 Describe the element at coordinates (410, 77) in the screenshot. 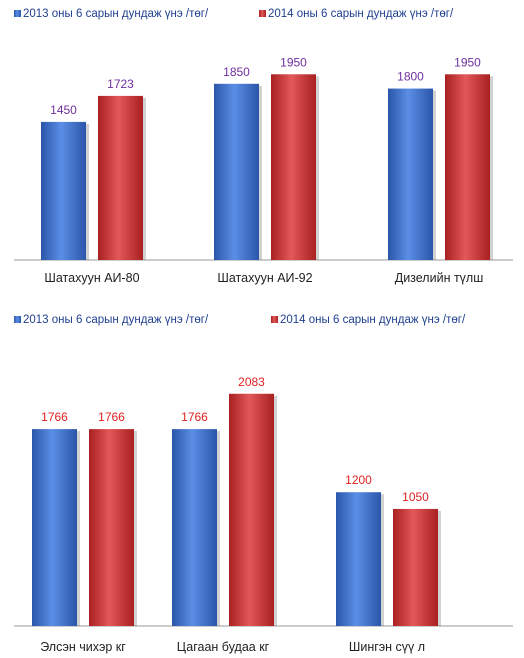

I see `value-label-2013-3: 1800` at that location.